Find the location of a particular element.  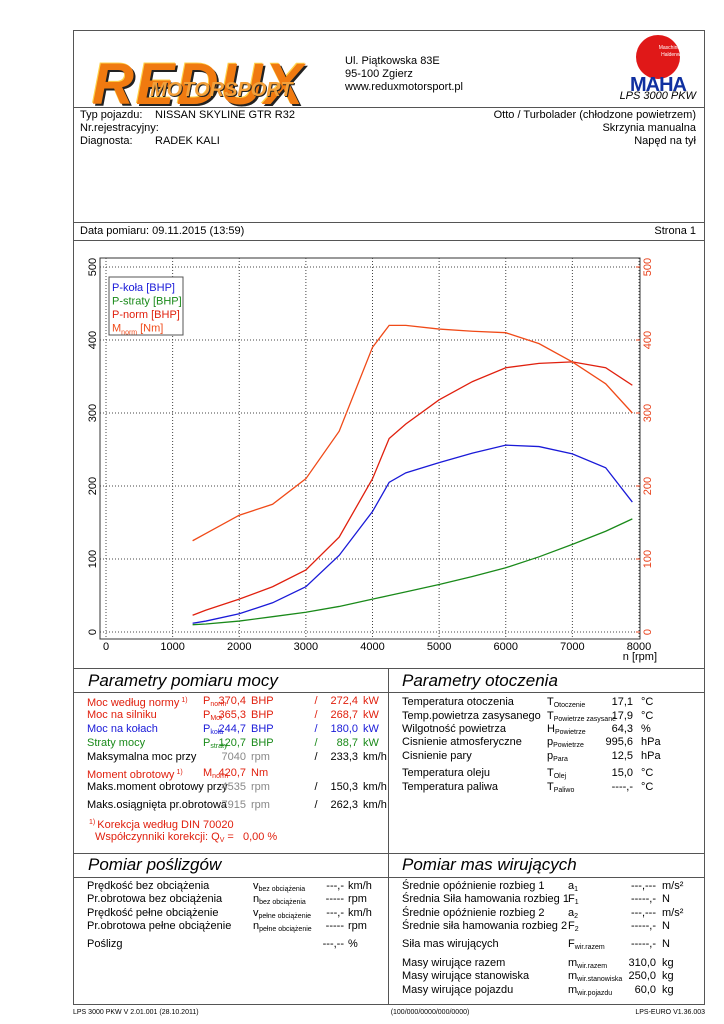

param-cell-sub: Paliwo is located at coordinates (564, 790).